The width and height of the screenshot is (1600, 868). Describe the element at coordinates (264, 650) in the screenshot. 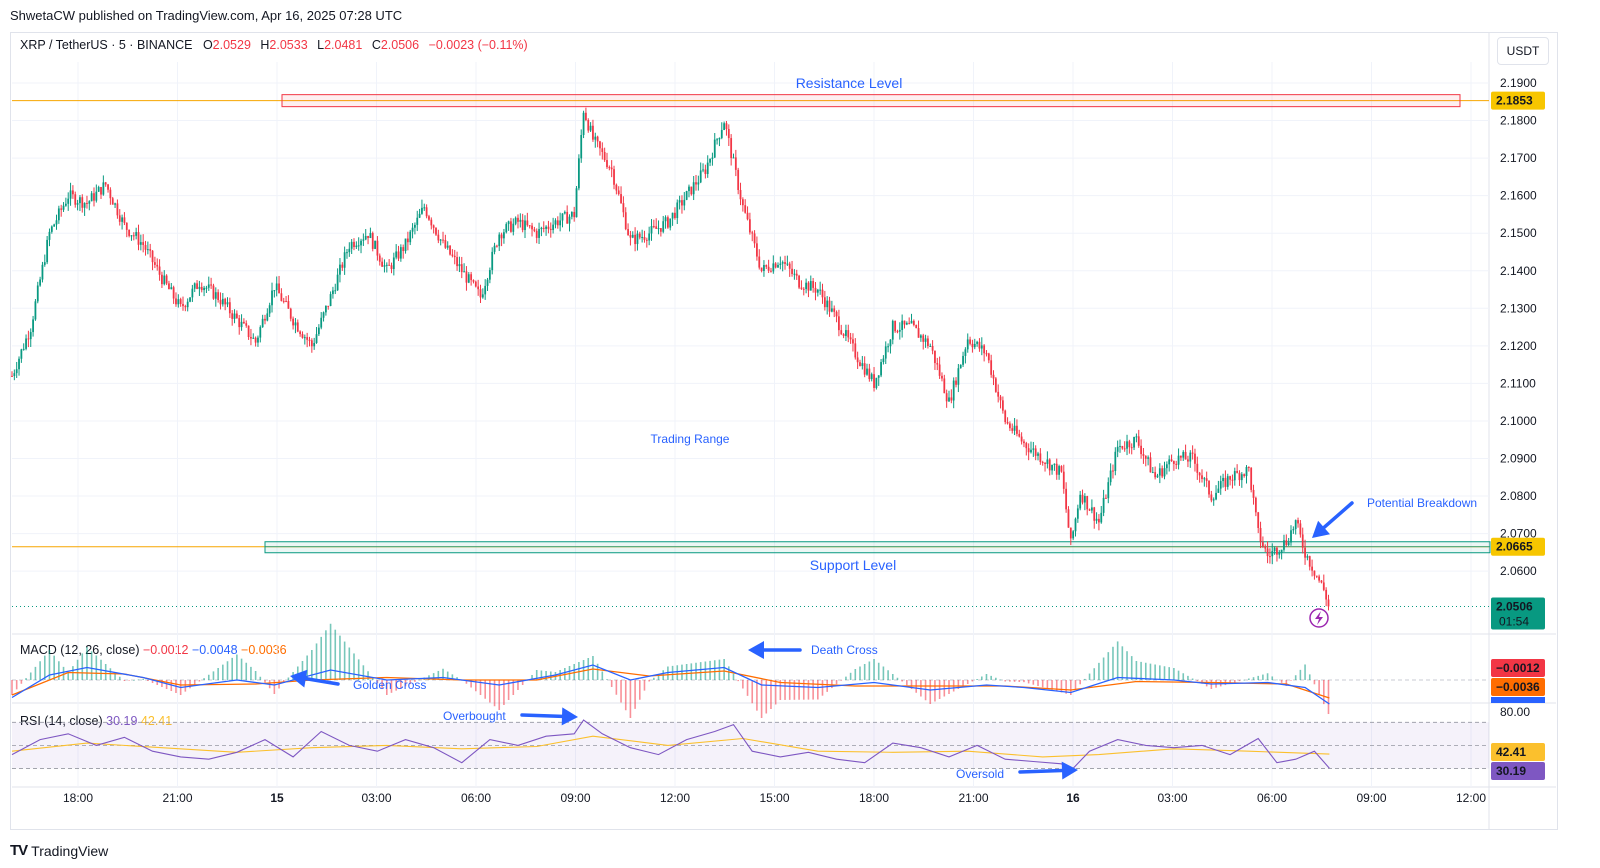

I see `macd-signal-value: −0.0036` at that location.